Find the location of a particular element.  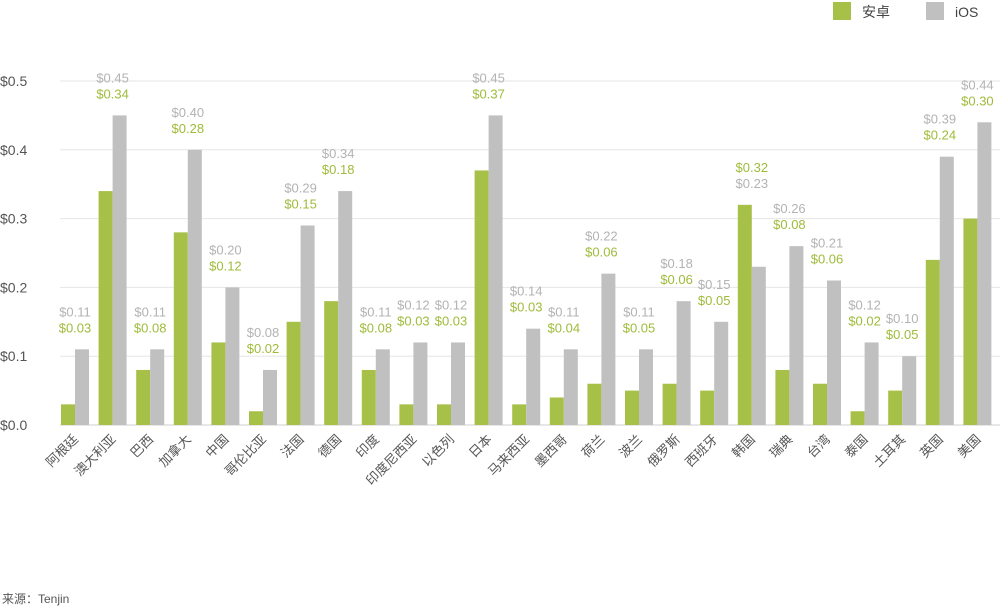

data-label: $0.30 is located at coordinates (977, 100).